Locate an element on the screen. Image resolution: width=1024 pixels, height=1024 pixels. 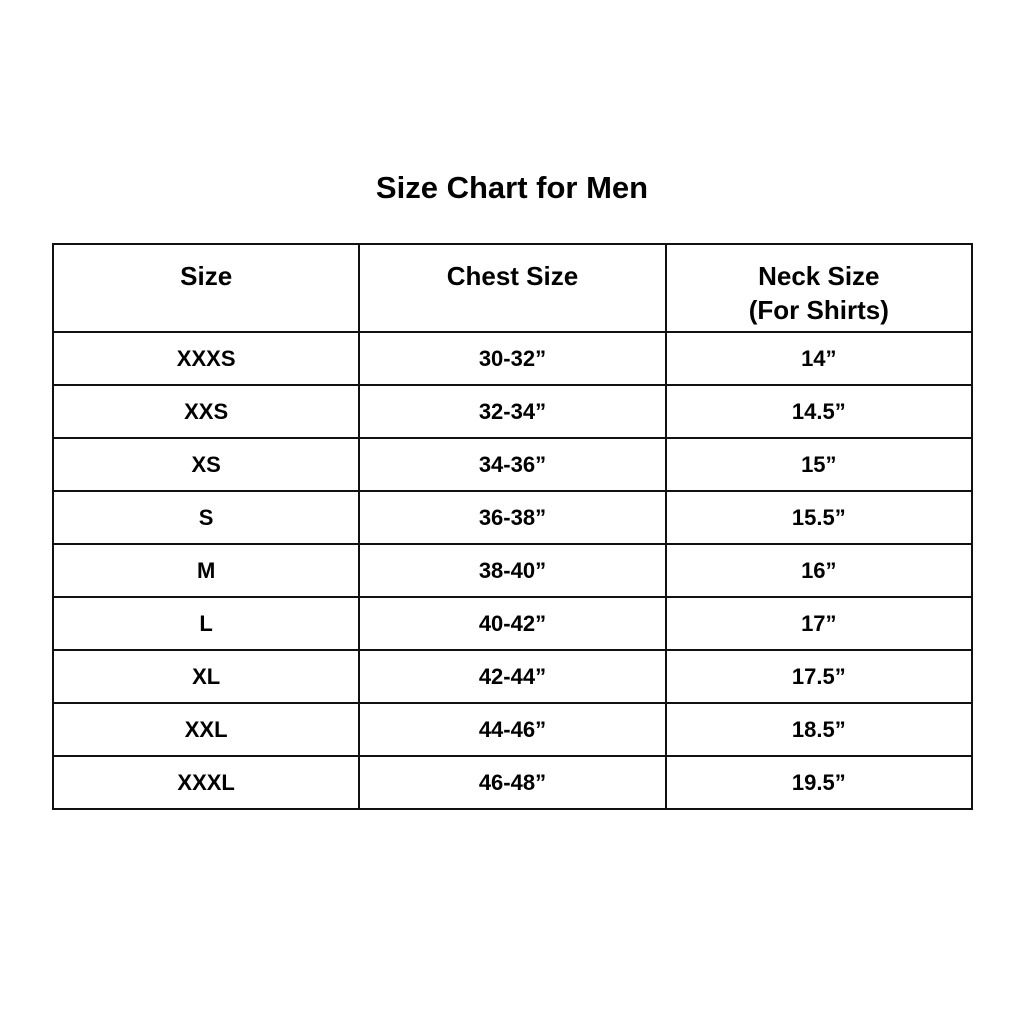
table-row: XXL 44-46” 18.5” is located at coordinates (512, 729).